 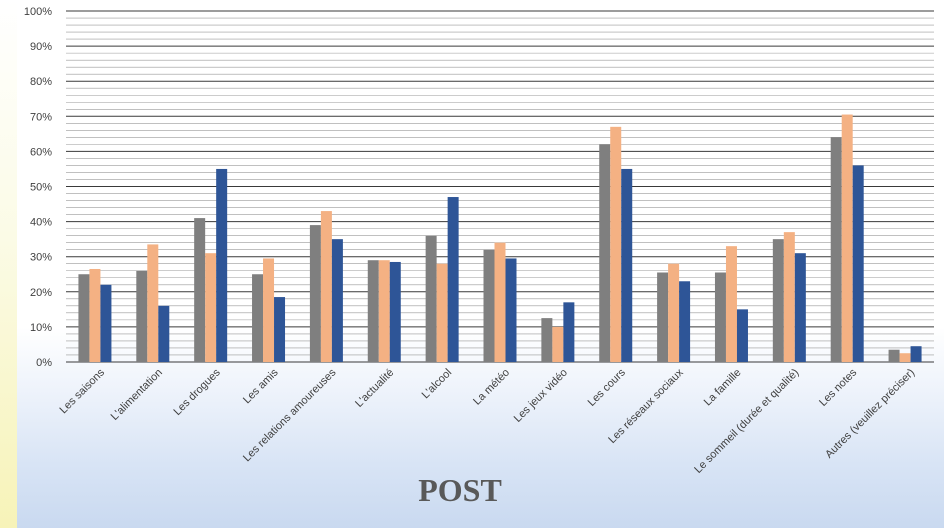 What do you see at coordinates (197, 392) in the screenshot?
I see `x-category-label: Les drogues` at bounding box center [197, 392].